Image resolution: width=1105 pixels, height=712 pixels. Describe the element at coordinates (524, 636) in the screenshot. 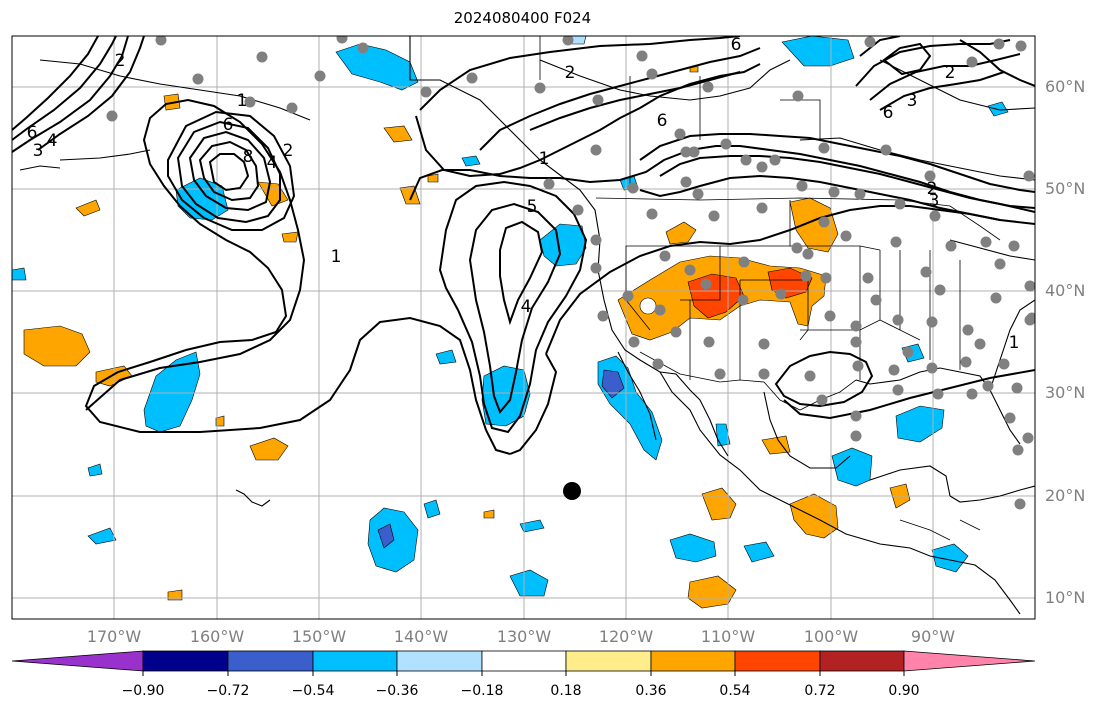

I see `lon-label: 130°W` at that location.